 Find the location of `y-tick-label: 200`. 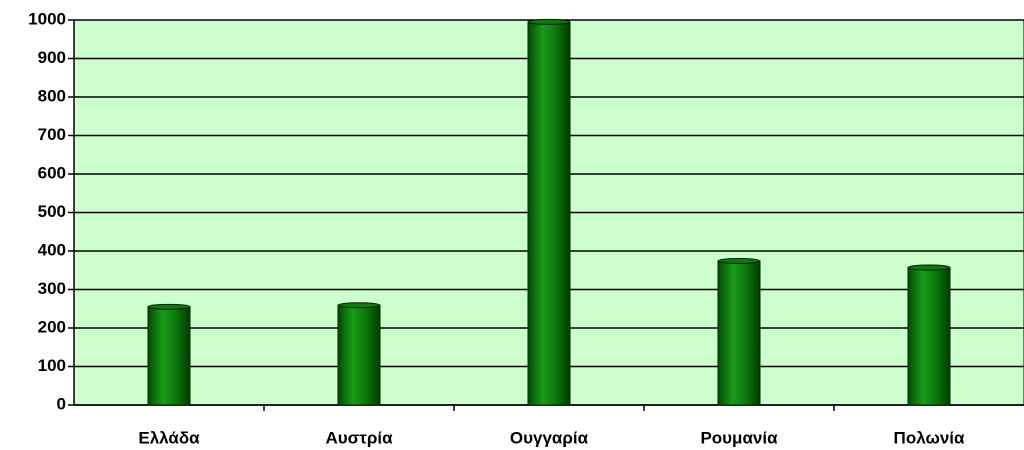

y-tick-label: 200 is located at coordinates (52, 326).